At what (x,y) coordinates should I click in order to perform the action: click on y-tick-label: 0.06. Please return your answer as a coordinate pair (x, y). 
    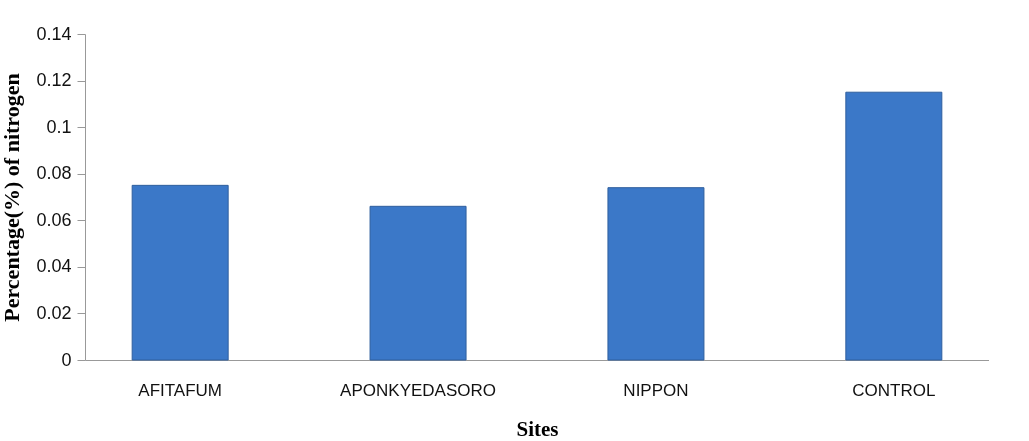
    Looking at the image, I should click on (54, 219).